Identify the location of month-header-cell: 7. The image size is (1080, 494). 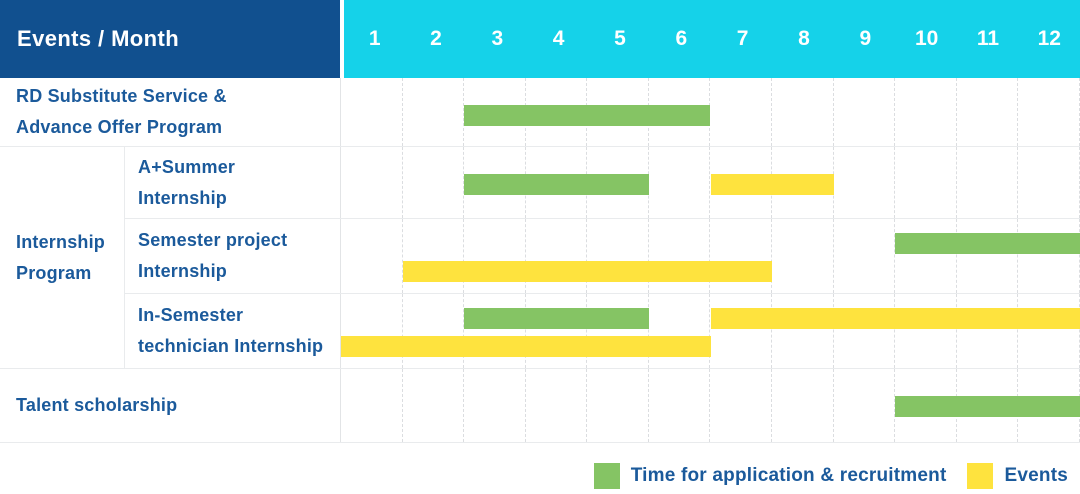
(742, 38).